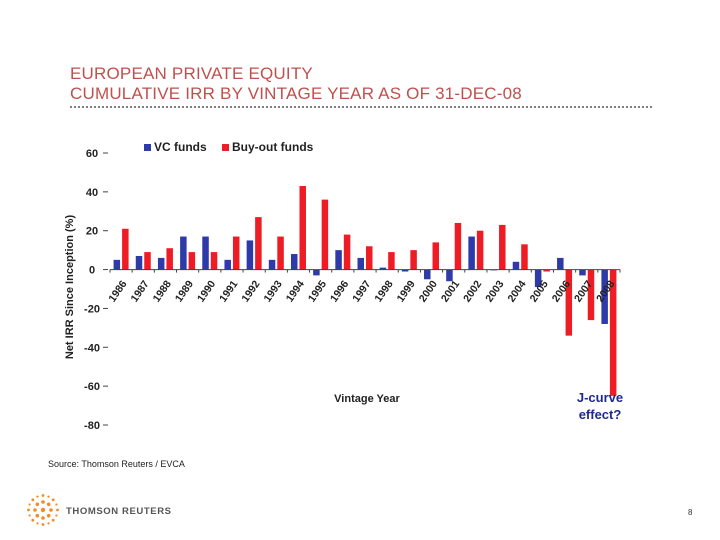 The image size is (720, 540). I want to click on y-tick-label: 20, so click(92, 232).